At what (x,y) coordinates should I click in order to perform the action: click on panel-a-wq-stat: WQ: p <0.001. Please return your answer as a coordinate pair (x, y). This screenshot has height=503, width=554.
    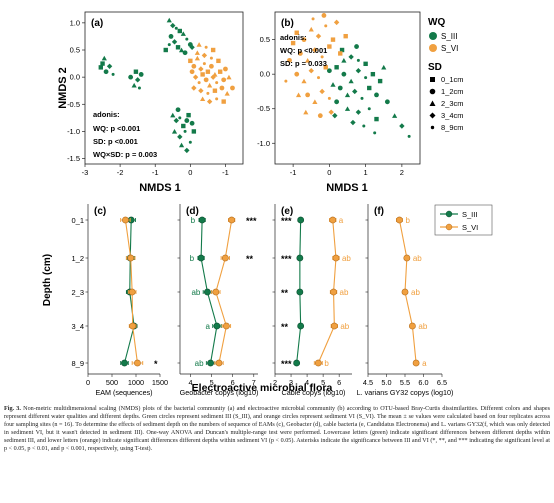
    Looking at the image, I should click on (116, 128).